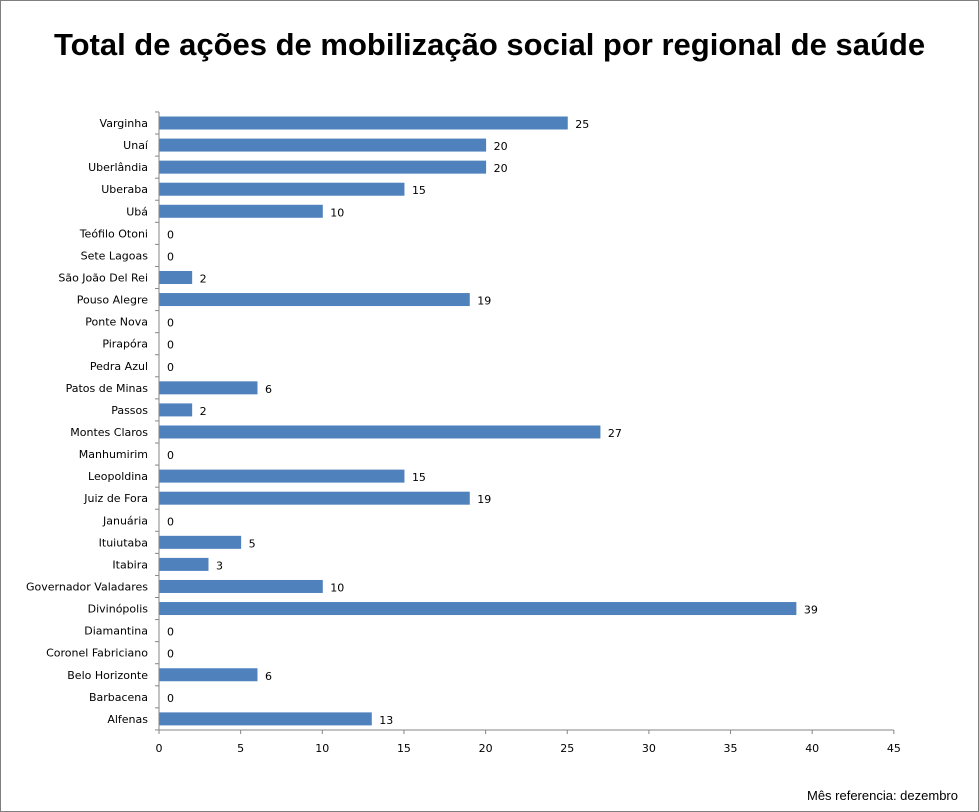 This screenshot has height=812, width=979. Describe the element at coordinates (882, 795) in the screenshot. I see `reference-month-note: Mês referencia: dezembro` at that location.